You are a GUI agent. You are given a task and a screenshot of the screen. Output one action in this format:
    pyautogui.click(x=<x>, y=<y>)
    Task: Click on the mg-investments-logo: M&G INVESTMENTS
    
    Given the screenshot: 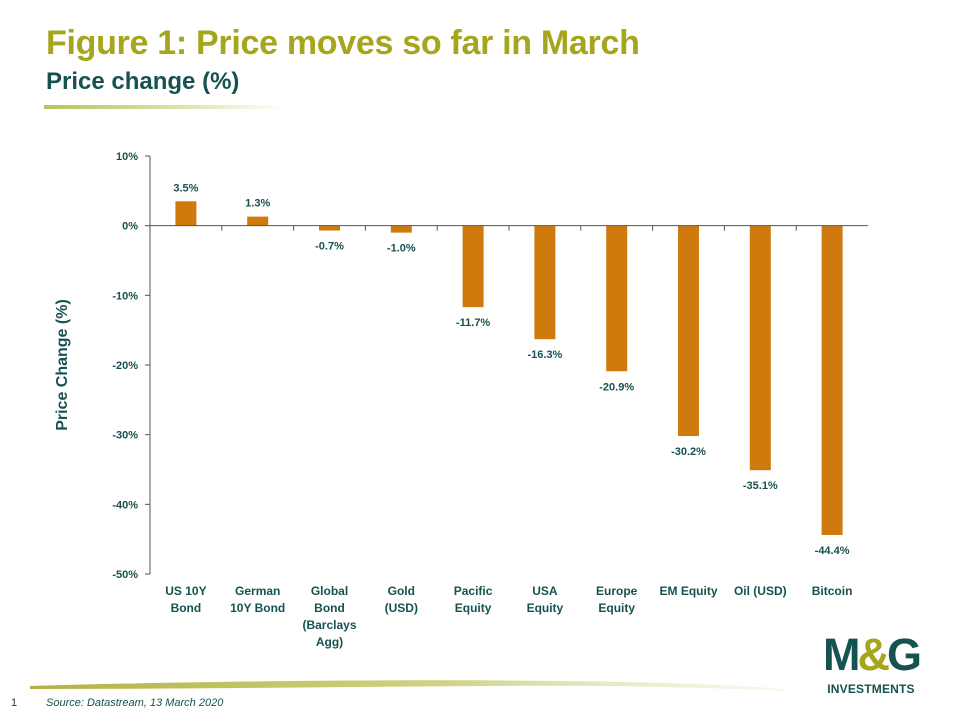 What is the action you would take?
    pyautogui.click(x=871, y=665)
    